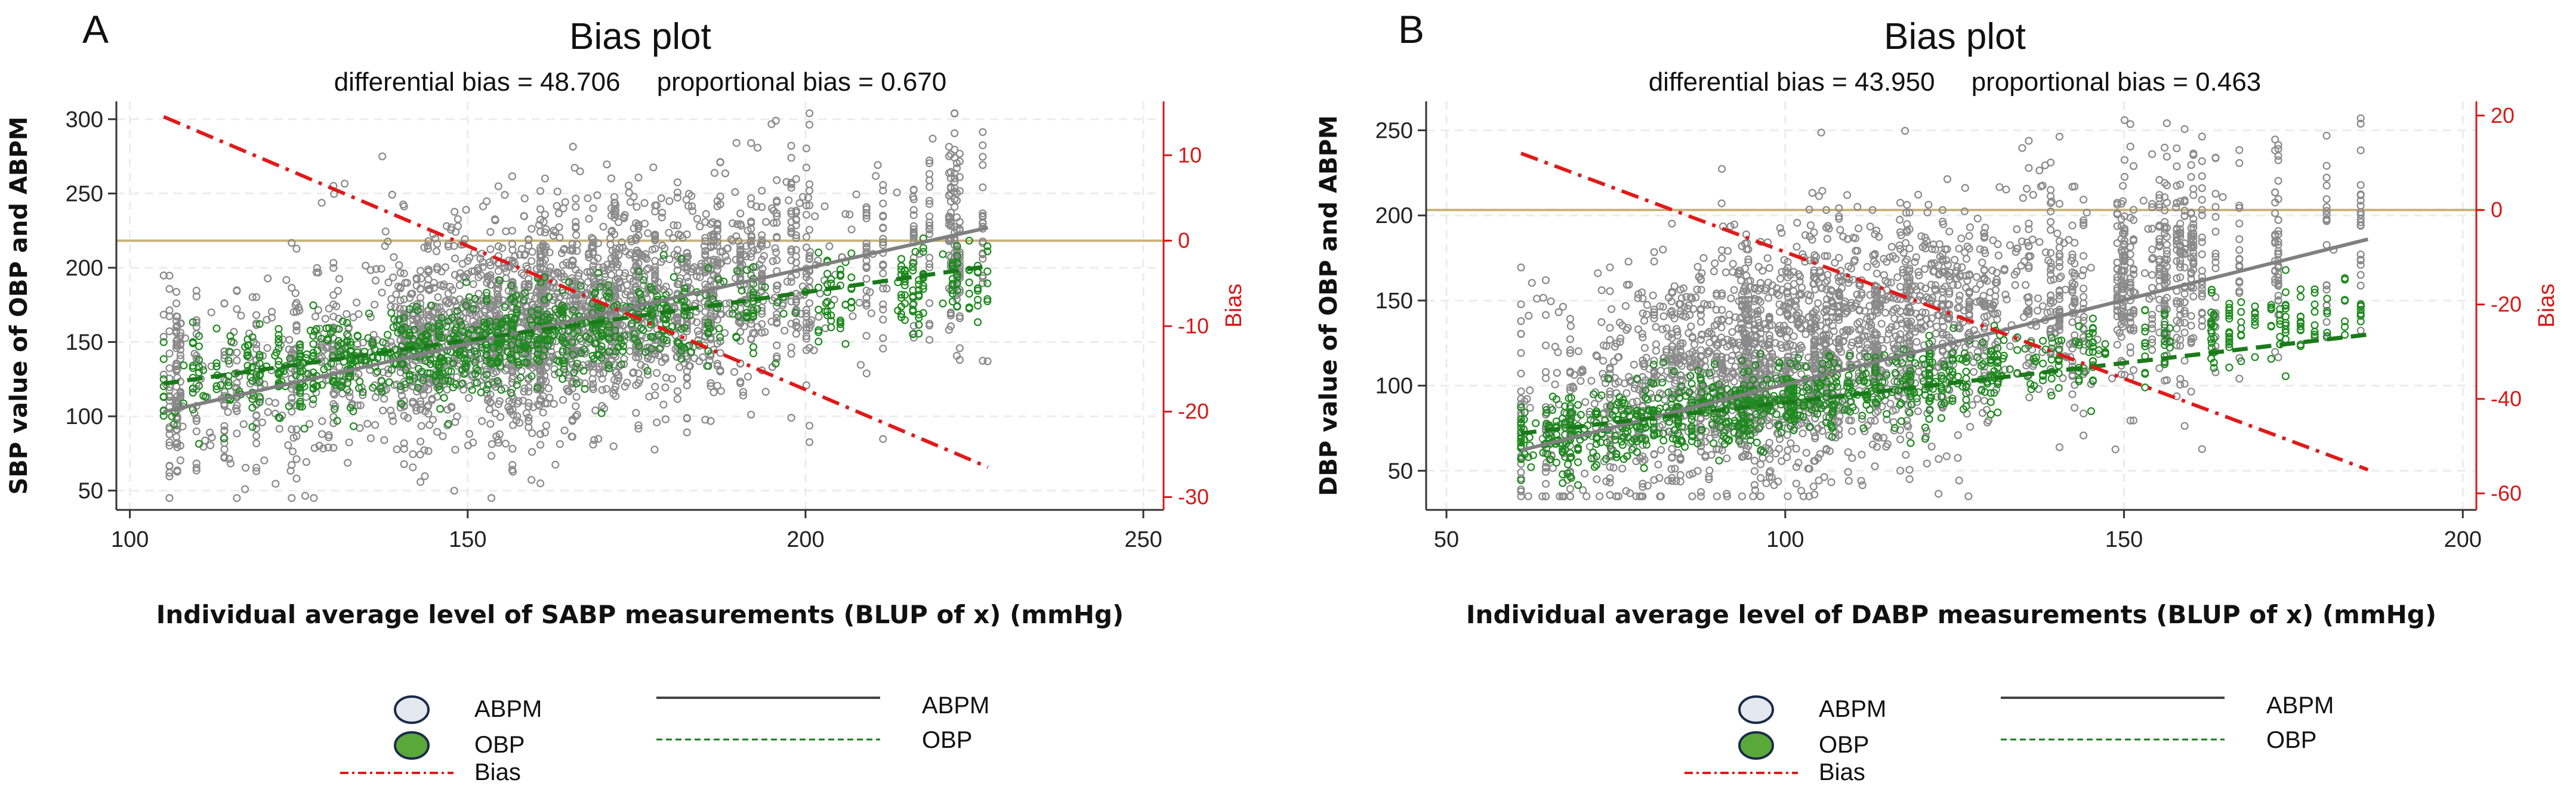 The height and width of the screenshot is (789, 2576). I want to click on legend-abpm-marker-label: ABPM, so click(508, 709).